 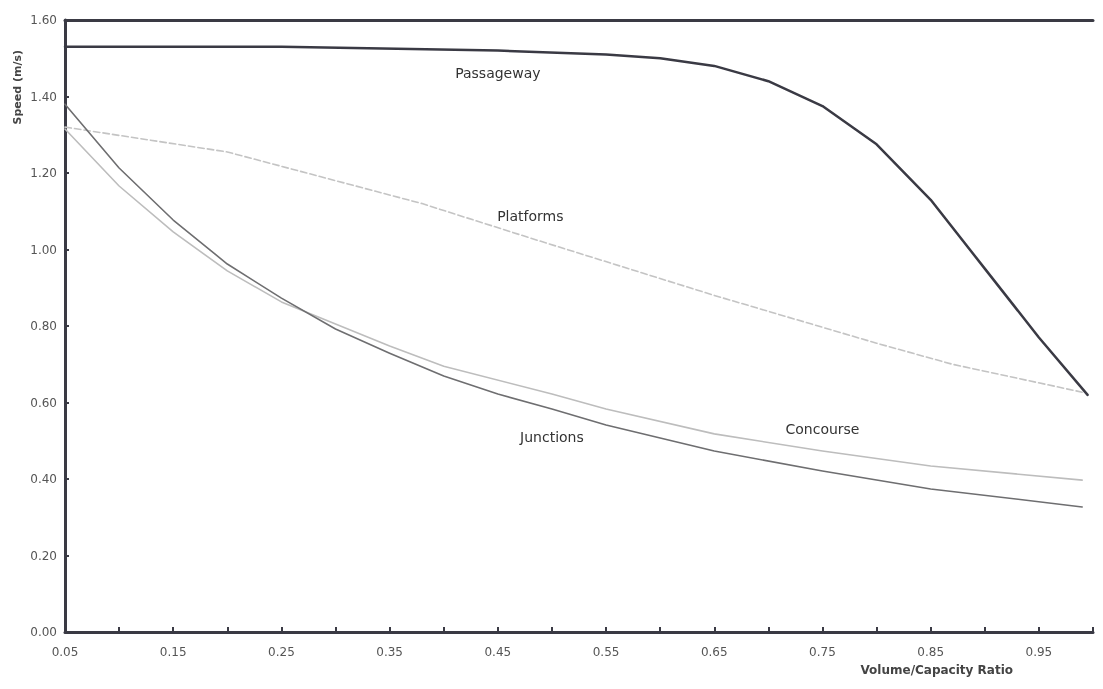 I want to click on y-tick-label: 0.80, so click(x=43, y=326).